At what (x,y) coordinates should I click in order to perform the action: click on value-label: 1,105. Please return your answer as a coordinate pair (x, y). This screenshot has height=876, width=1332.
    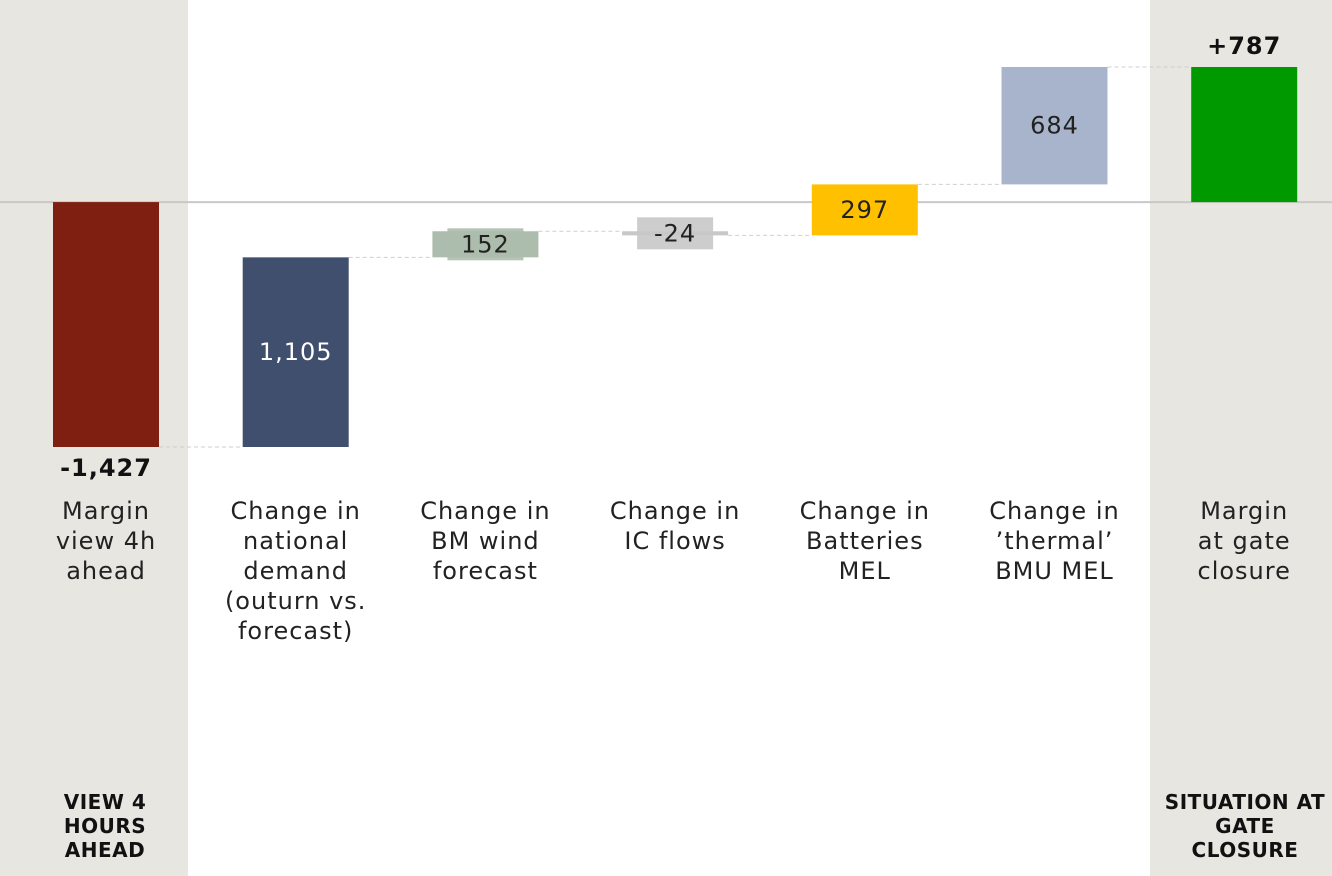
    Looking at the image, I should click on (296, 352).